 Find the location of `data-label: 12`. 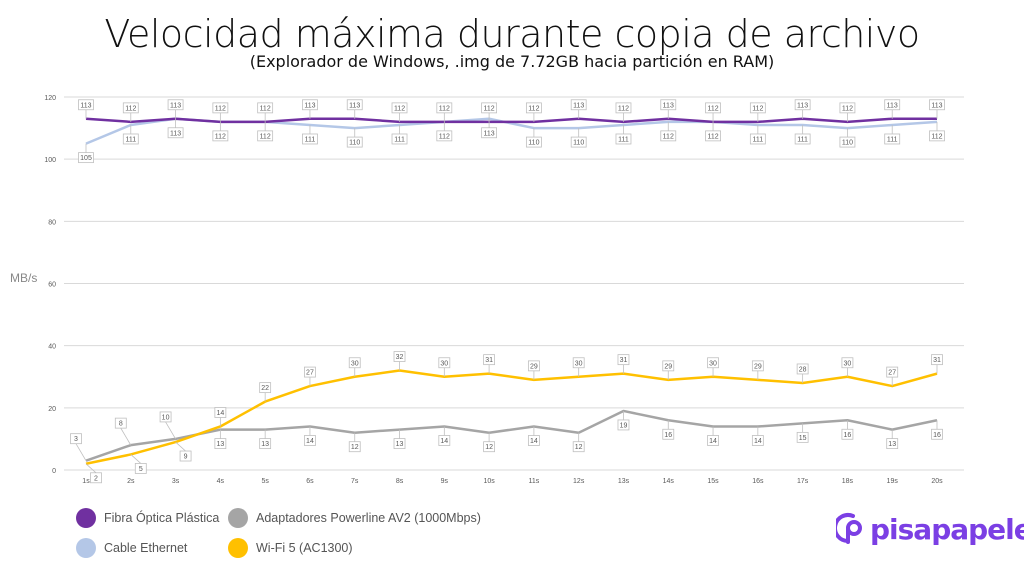

data-label: 12 is located at coordinates (489, 447).